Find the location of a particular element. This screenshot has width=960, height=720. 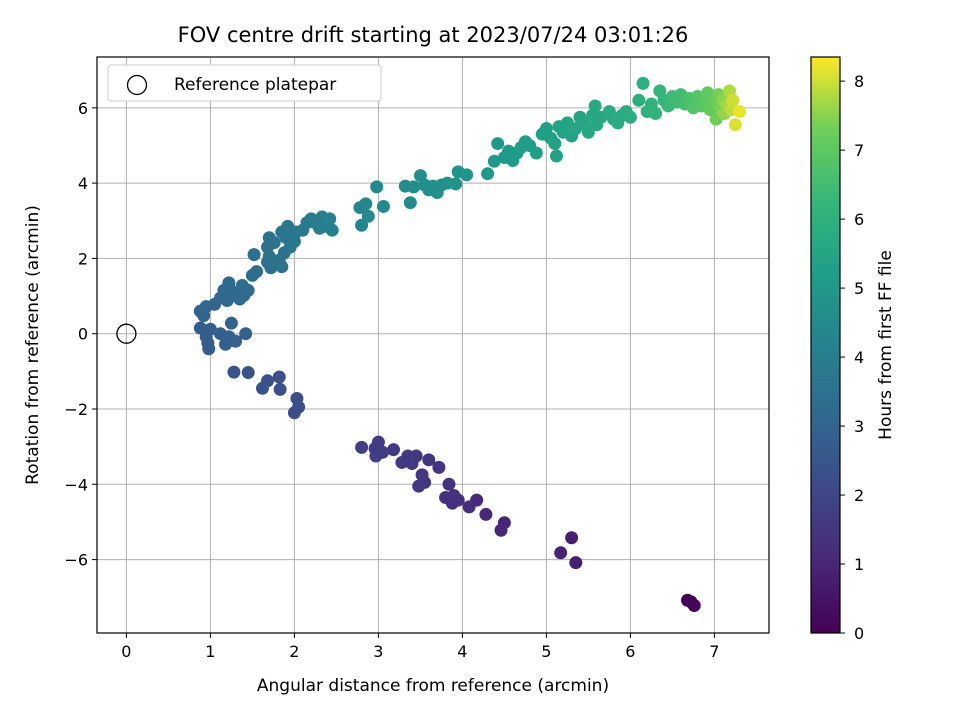

legend: Reference platepar is located at coordinates (244, 83).